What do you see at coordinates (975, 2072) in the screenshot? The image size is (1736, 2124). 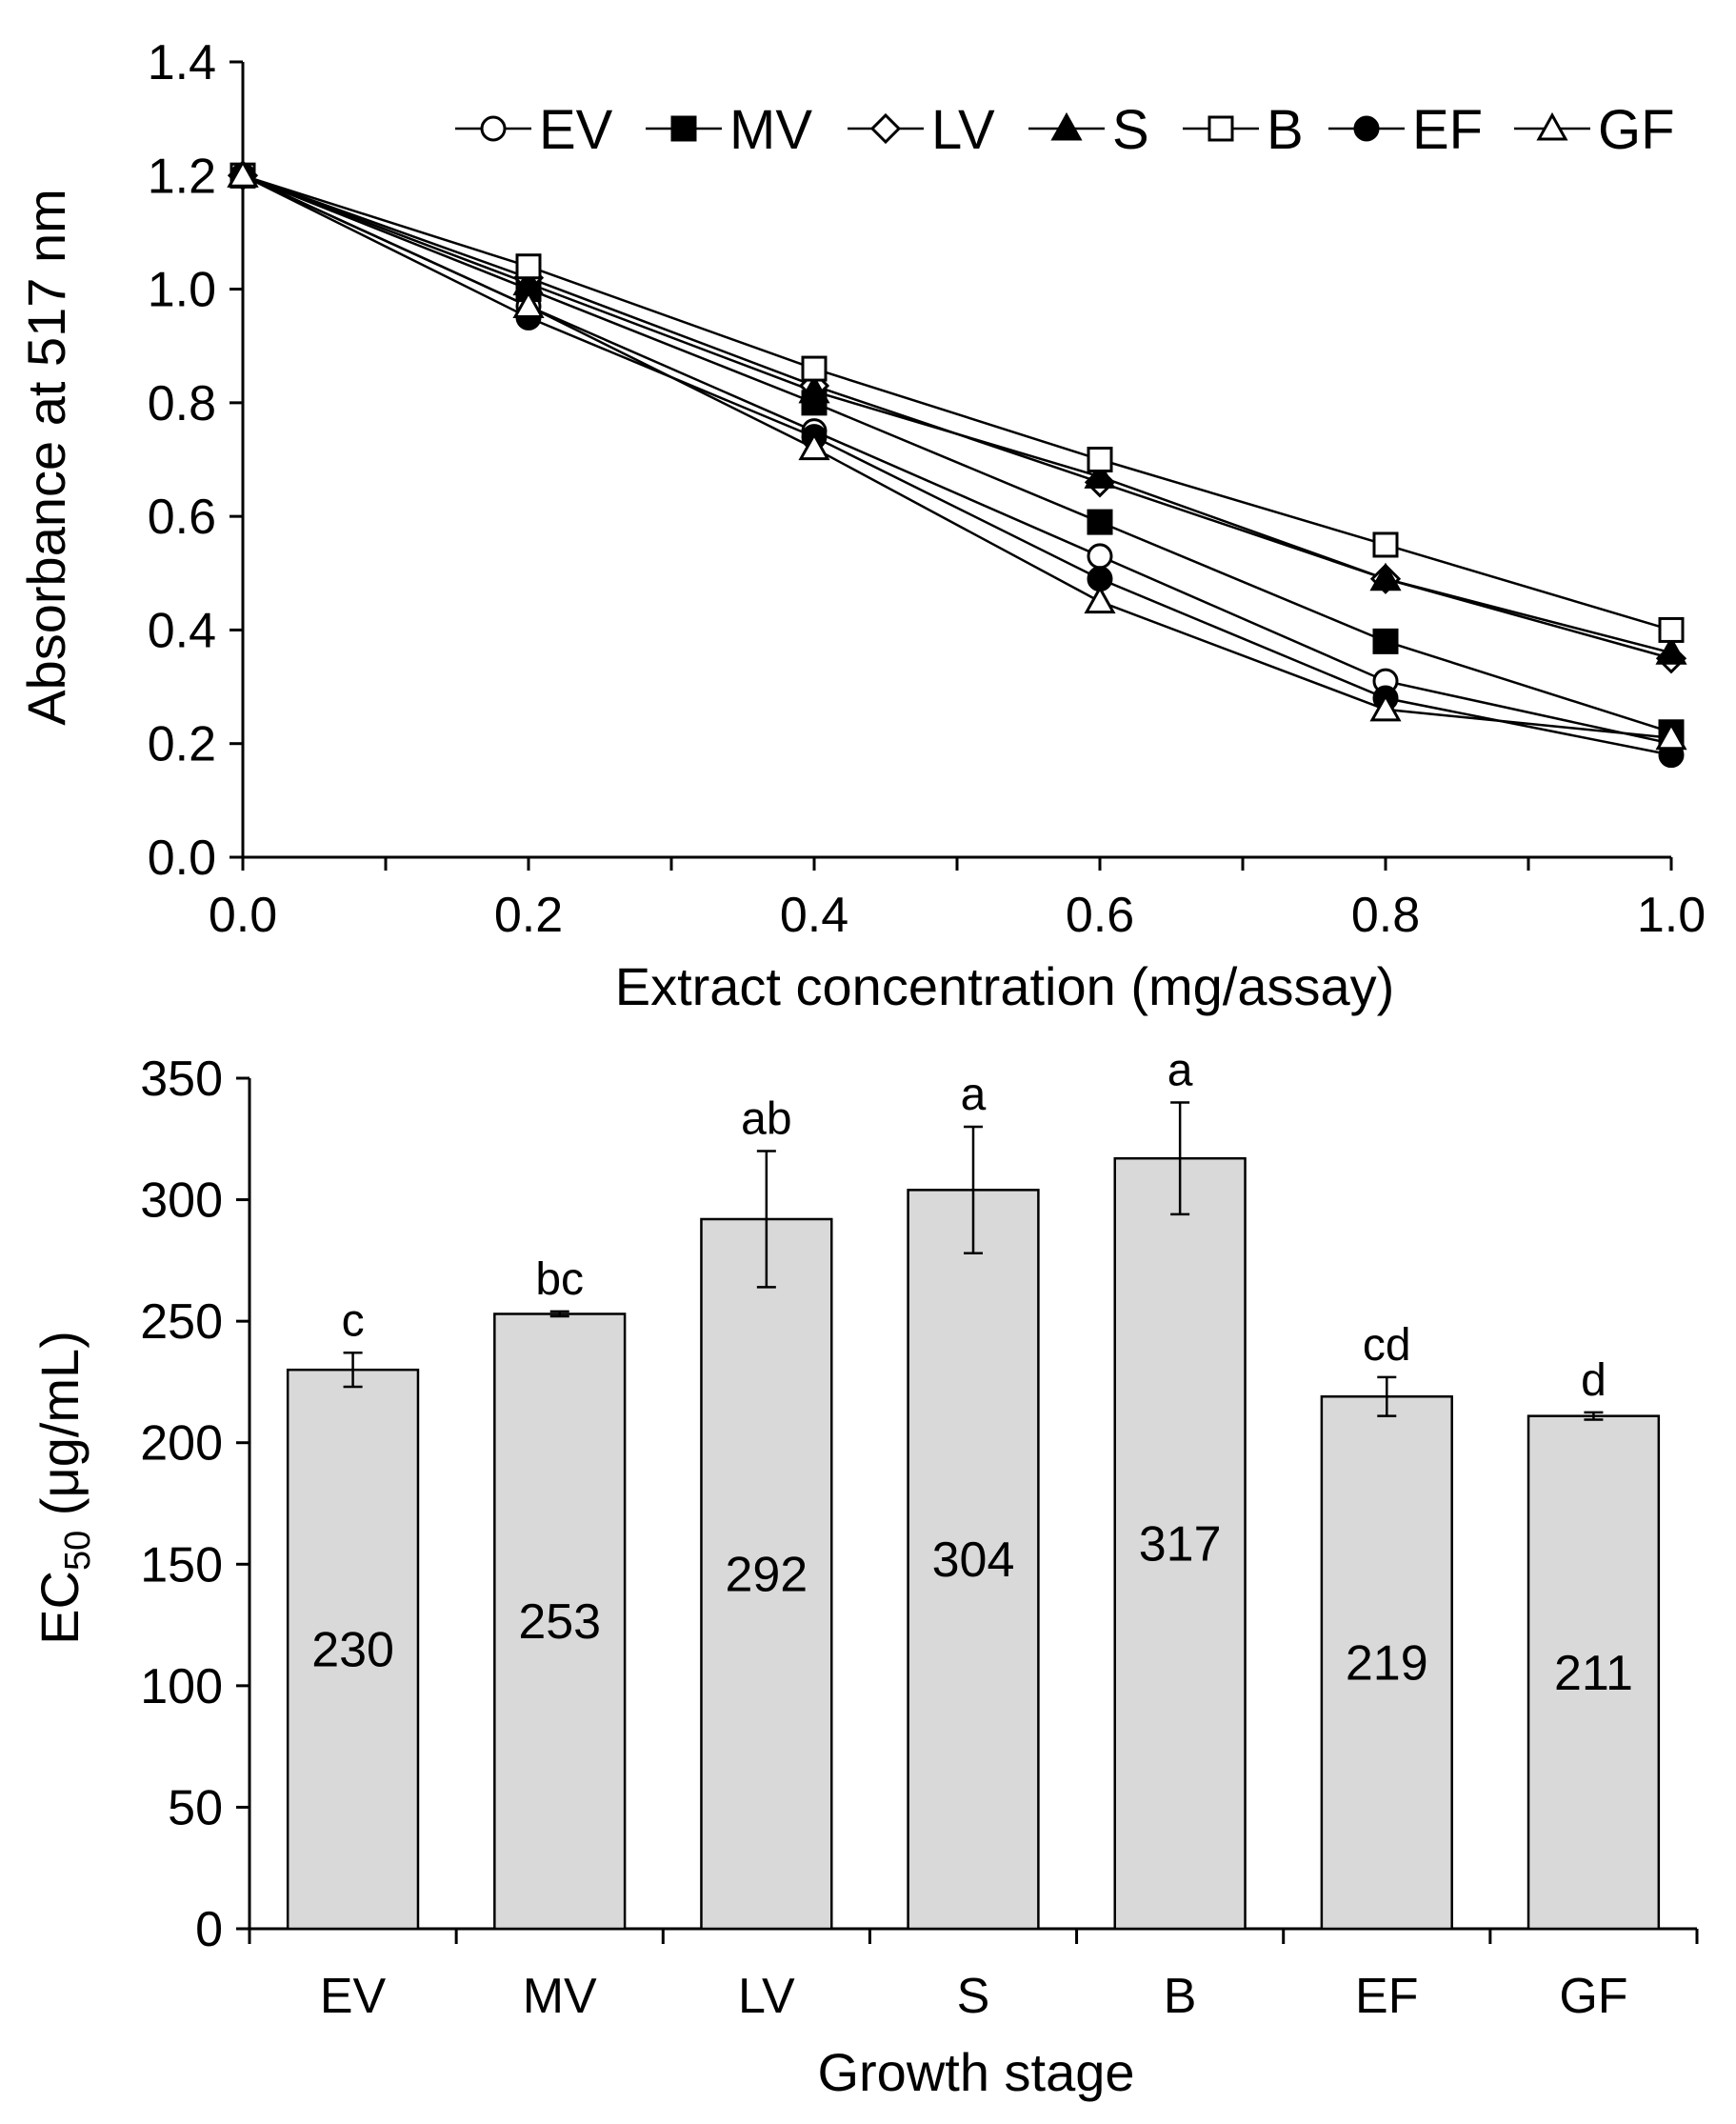 I see `bar-chart-x-axis-title: Growth stage` at bounding box center [975, 2072].